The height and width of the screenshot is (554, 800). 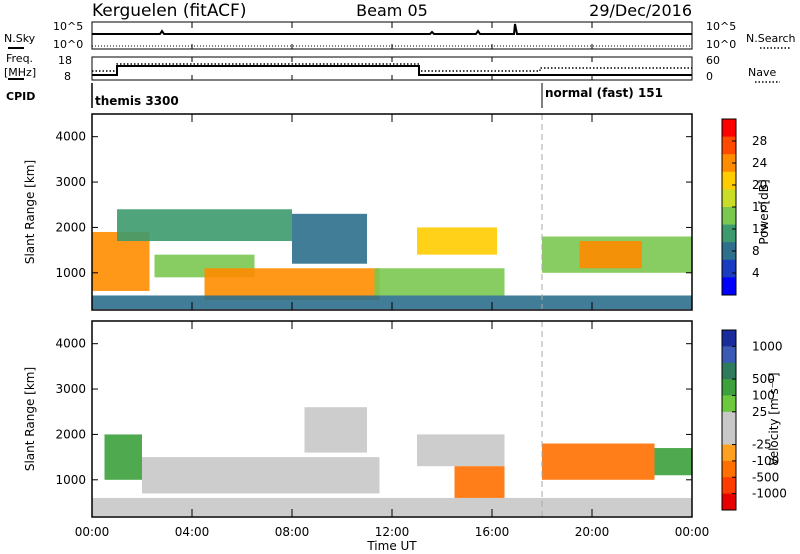 What do you see at coordinates (709, 76) in the screenshot?
I see `nave-tick-low: 0` at bounding box center [709, 76].